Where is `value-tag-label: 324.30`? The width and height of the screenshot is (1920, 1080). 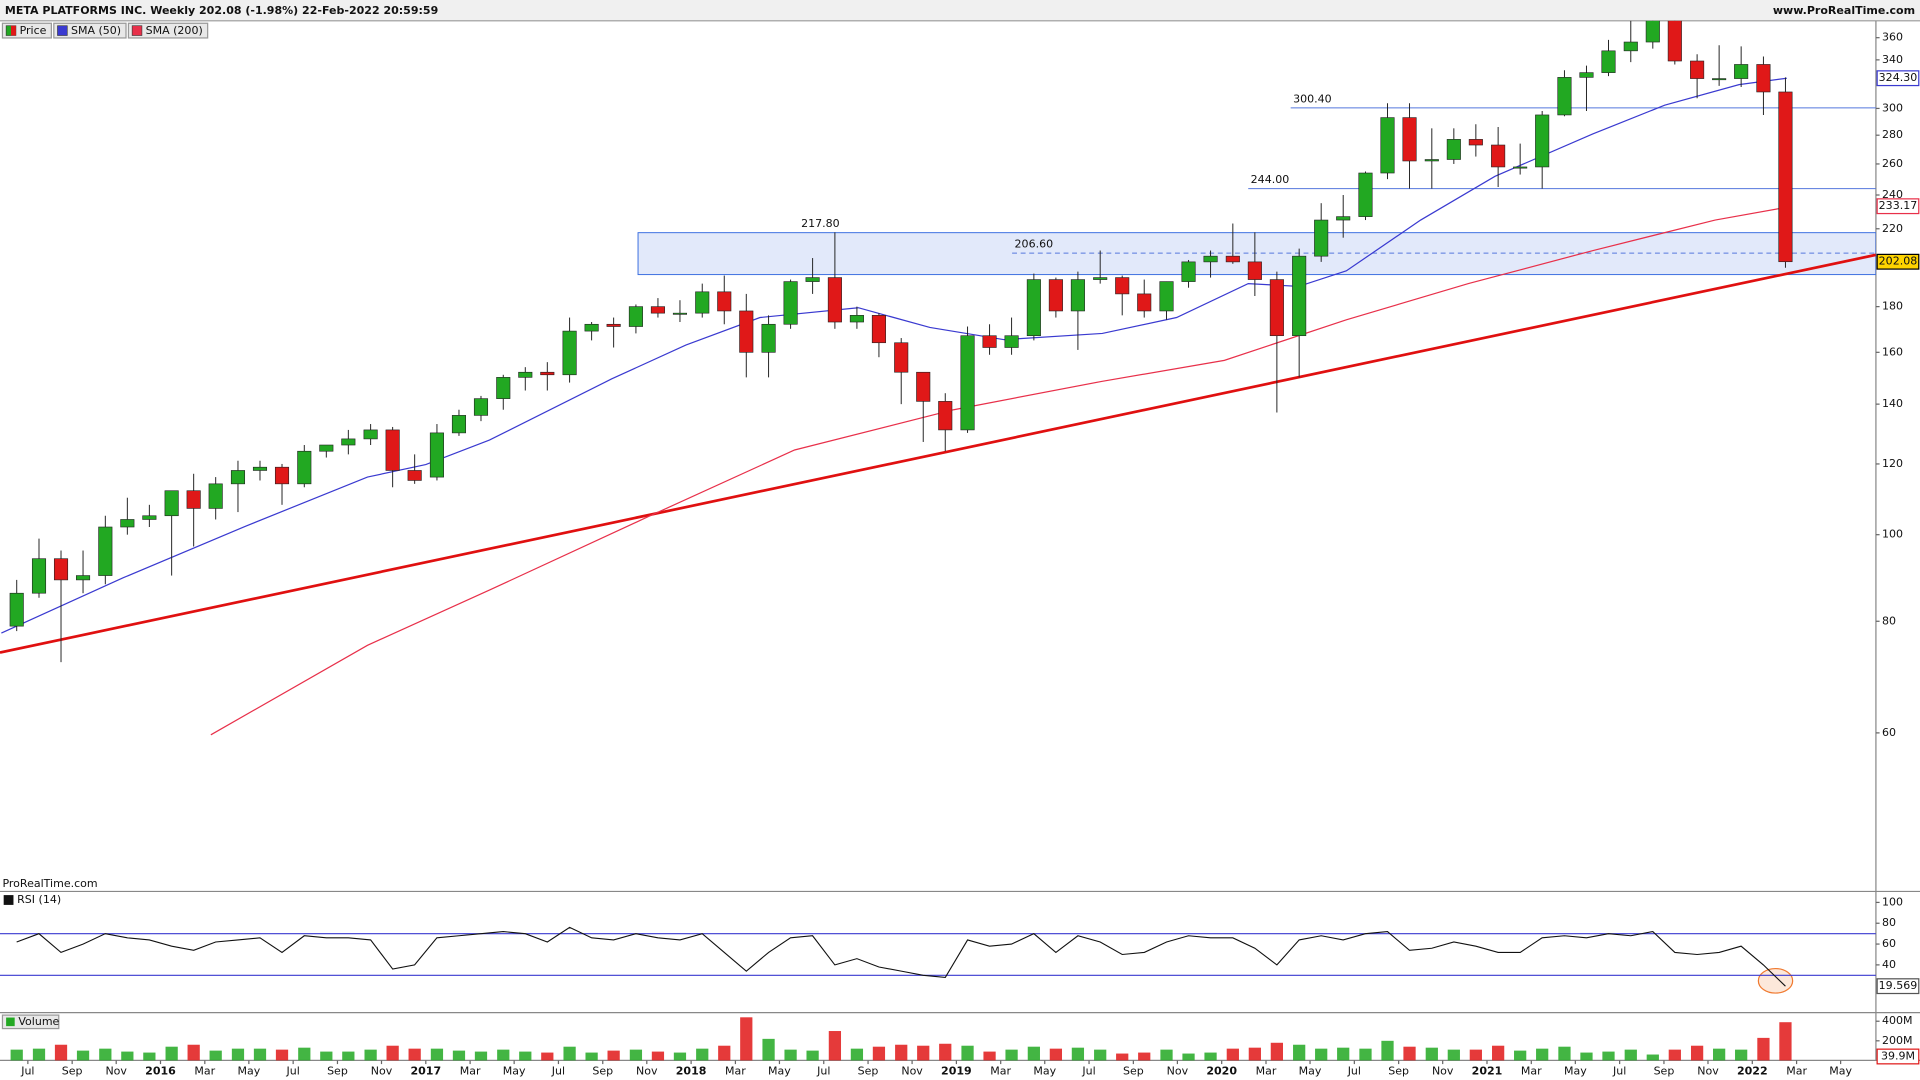 value-tag-label: 324.30 is located at coordinates (1898, 77).